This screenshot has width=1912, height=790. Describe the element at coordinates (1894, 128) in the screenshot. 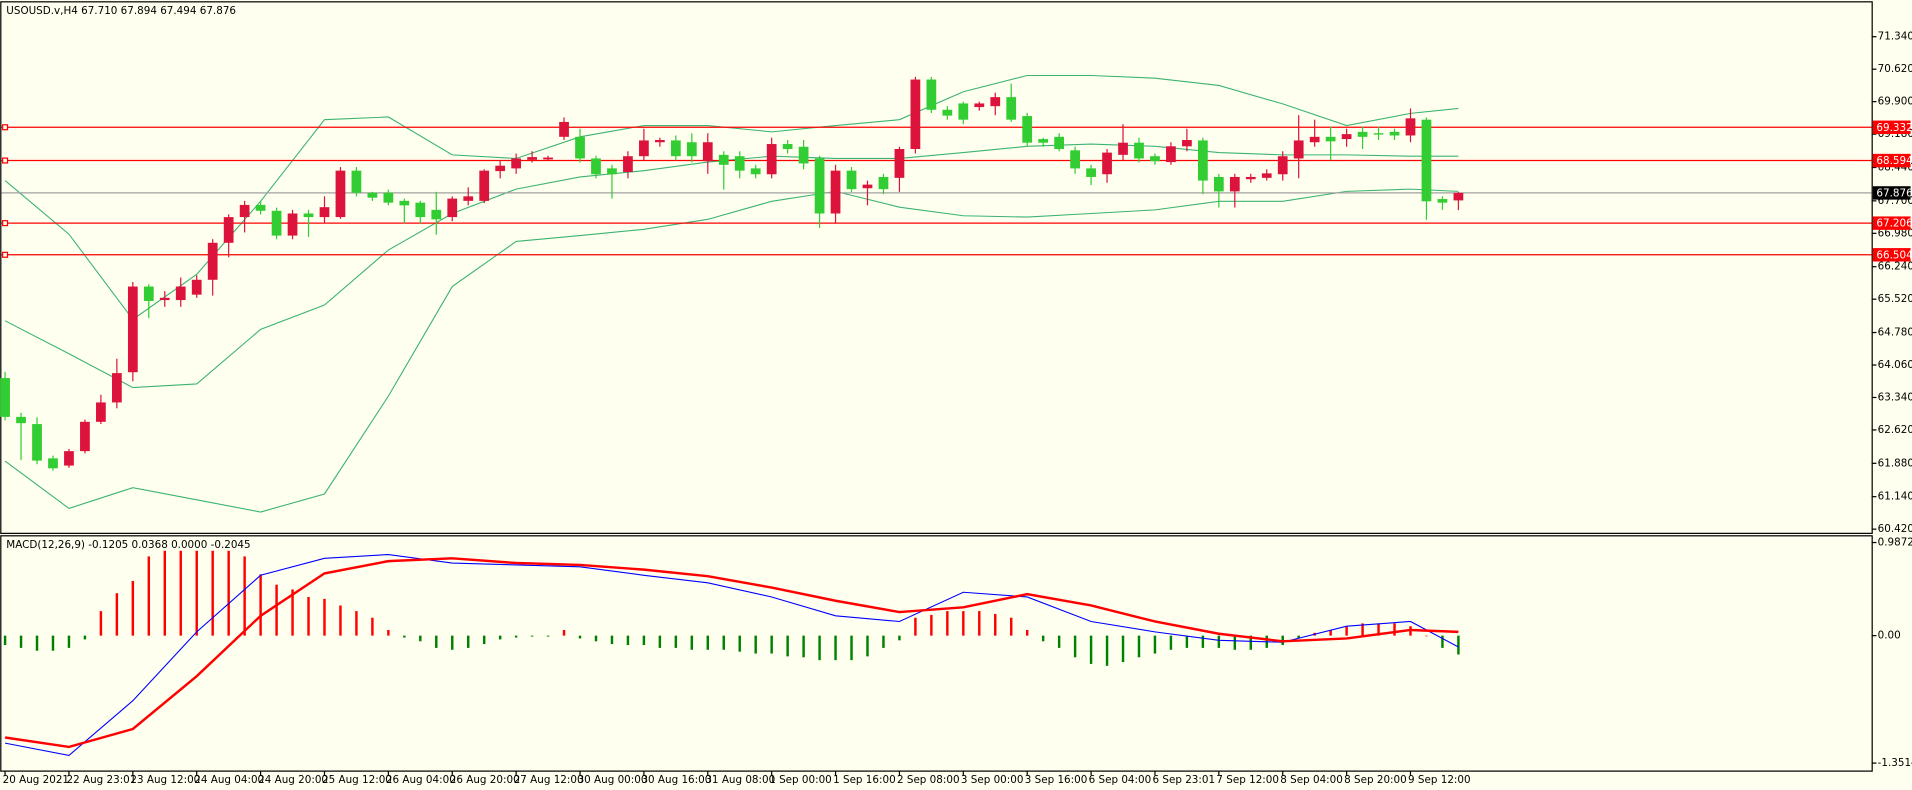

I see `level-label: 69.332` at that location.